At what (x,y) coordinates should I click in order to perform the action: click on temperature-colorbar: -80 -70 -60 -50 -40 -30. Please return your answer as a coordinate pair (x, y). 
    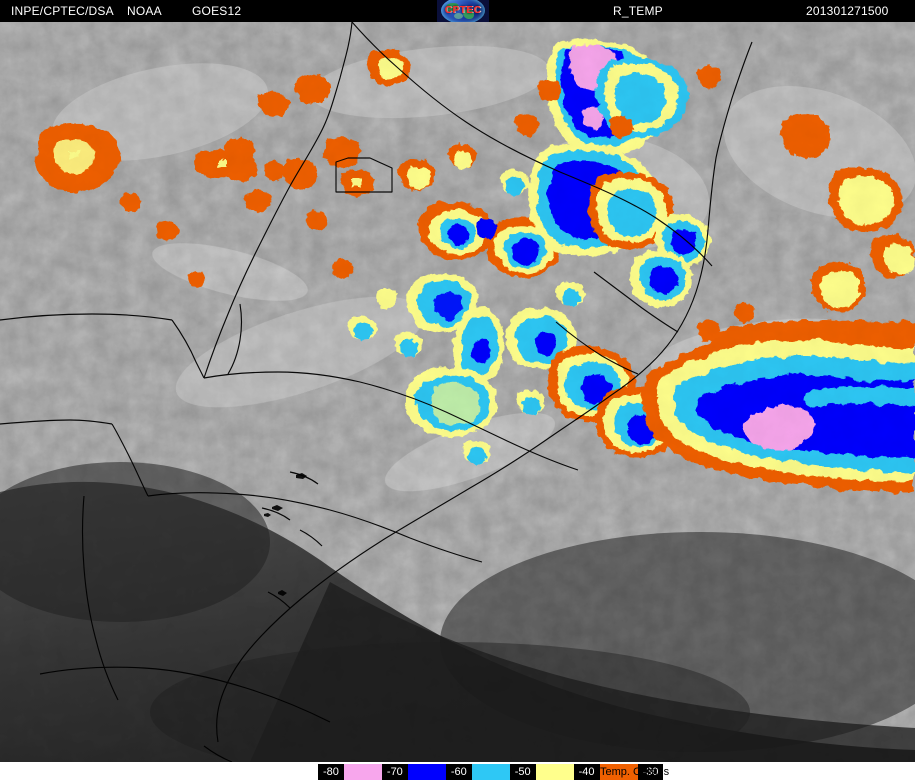
    Looking at the image, I should click on (491, 772).